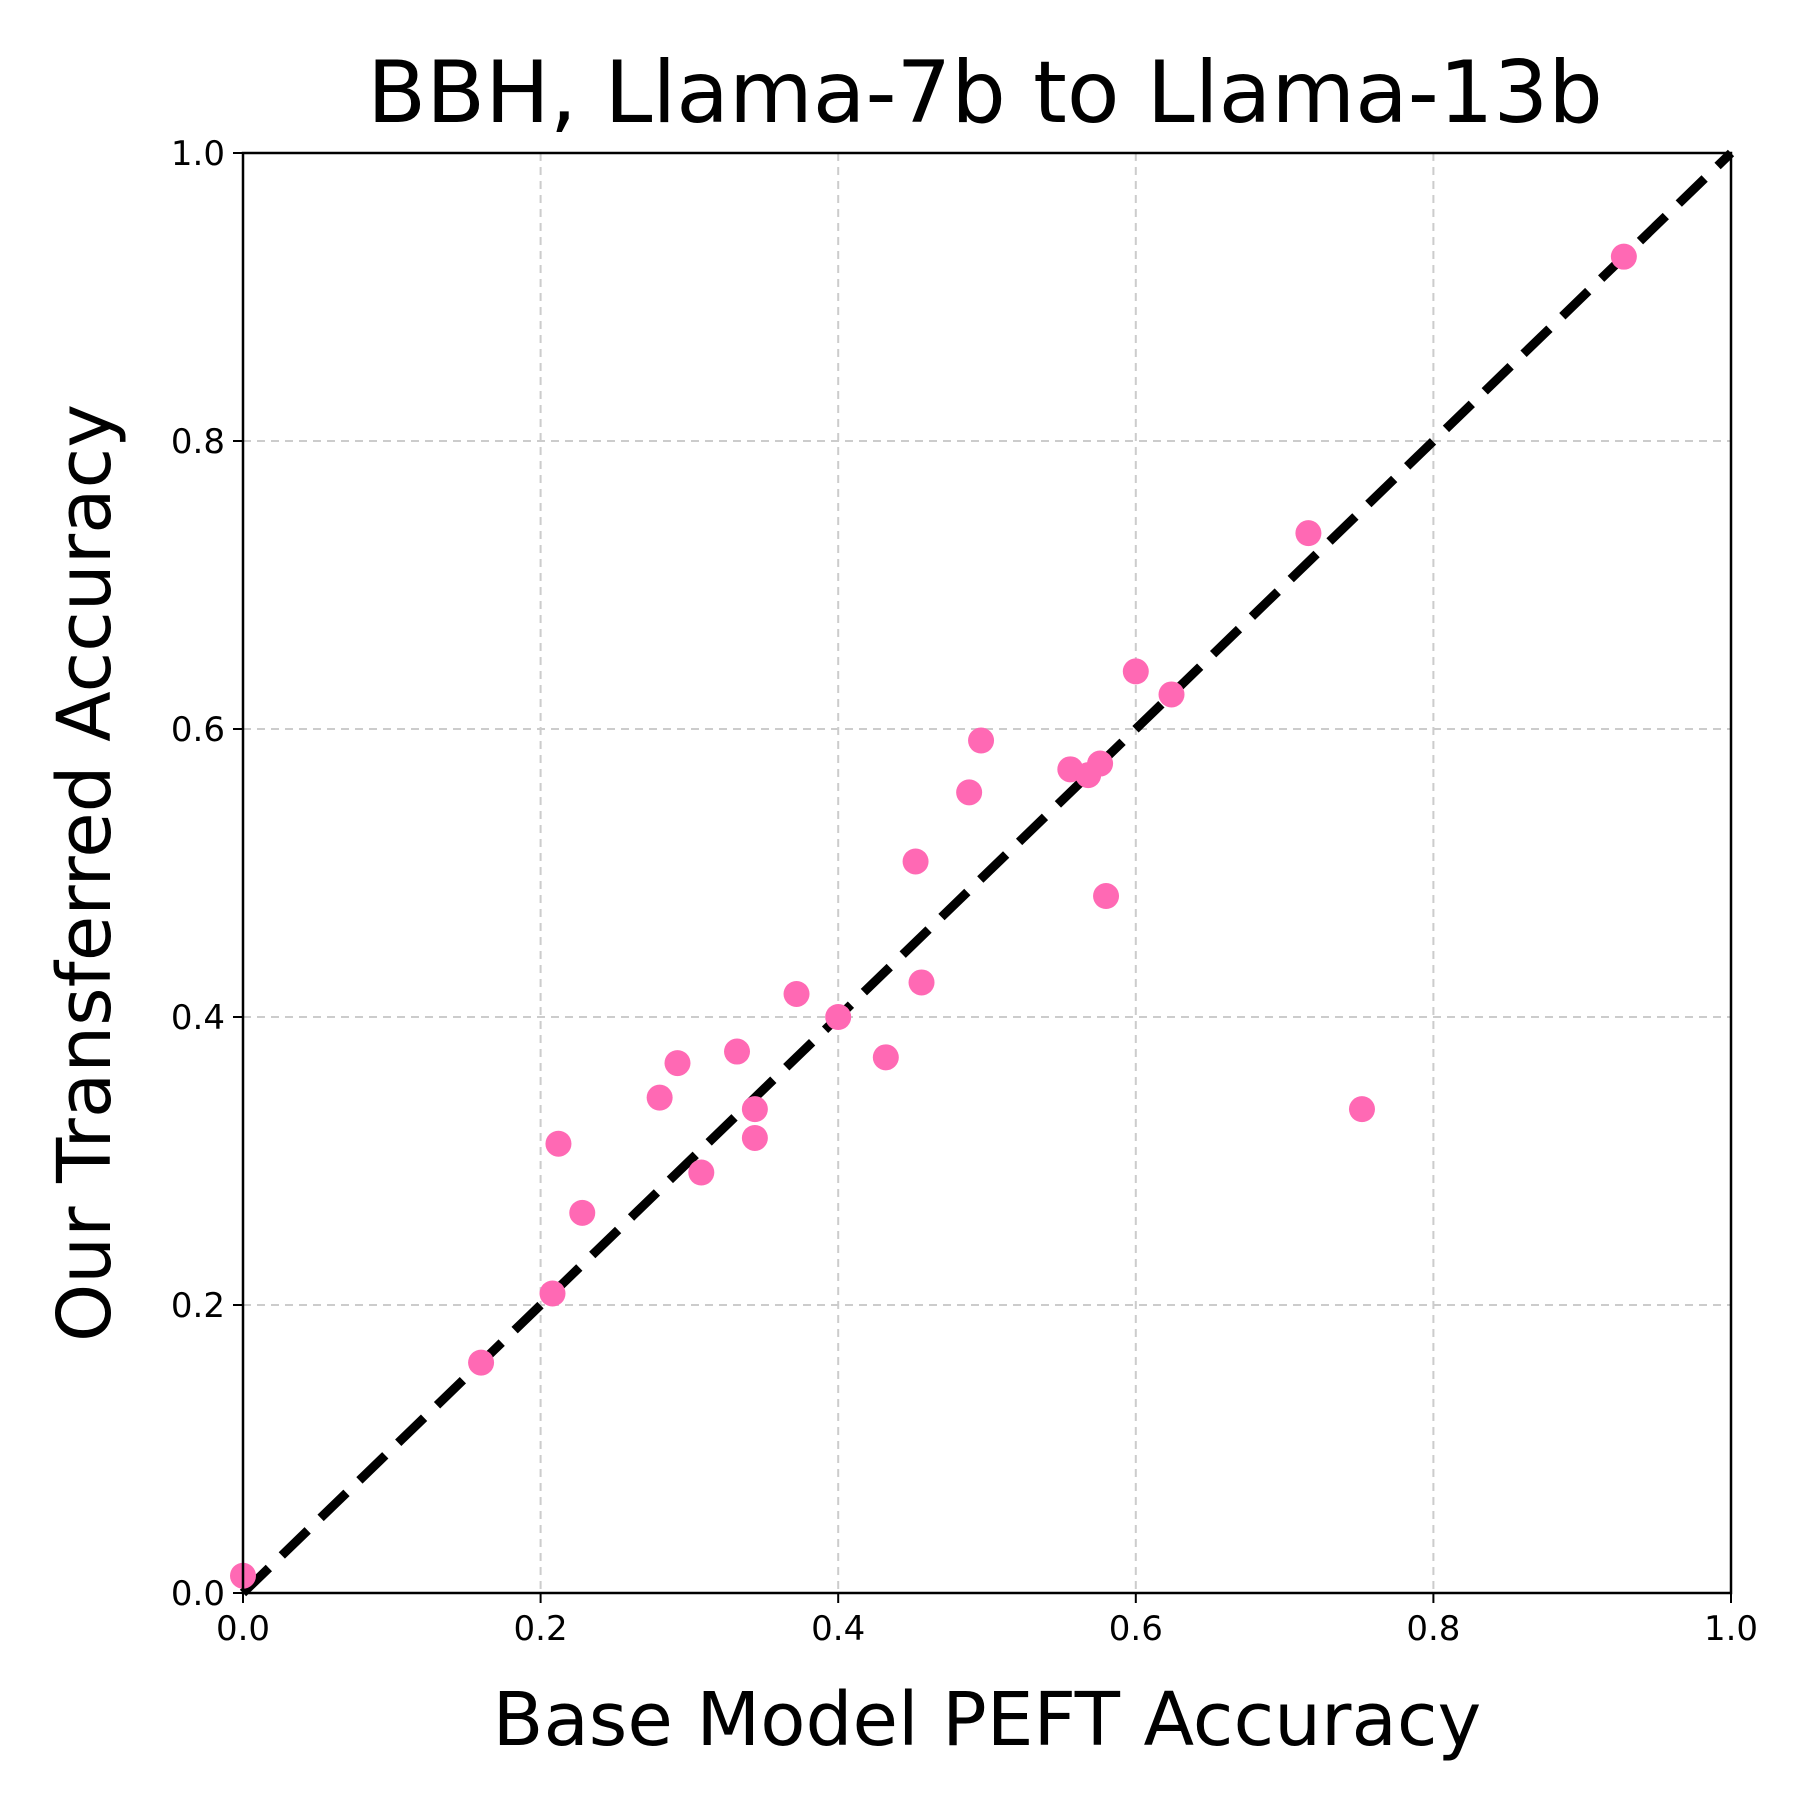  What do you see at coordinates (198, 1306) in the screenshot?
I see `y-tick-label: 0.2` at bounding box center [198, 1306].